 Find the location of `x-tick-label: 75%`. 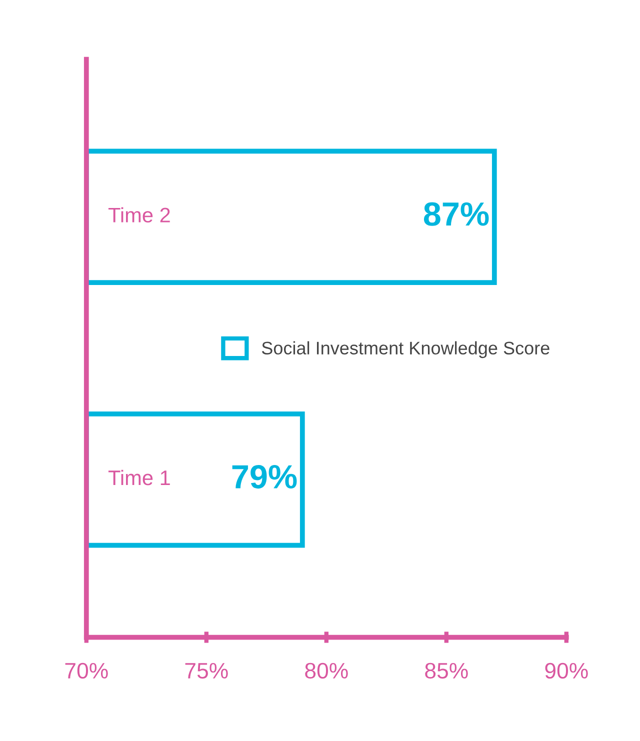

x-tick-label: 75% is located at coordinates (206, 670).